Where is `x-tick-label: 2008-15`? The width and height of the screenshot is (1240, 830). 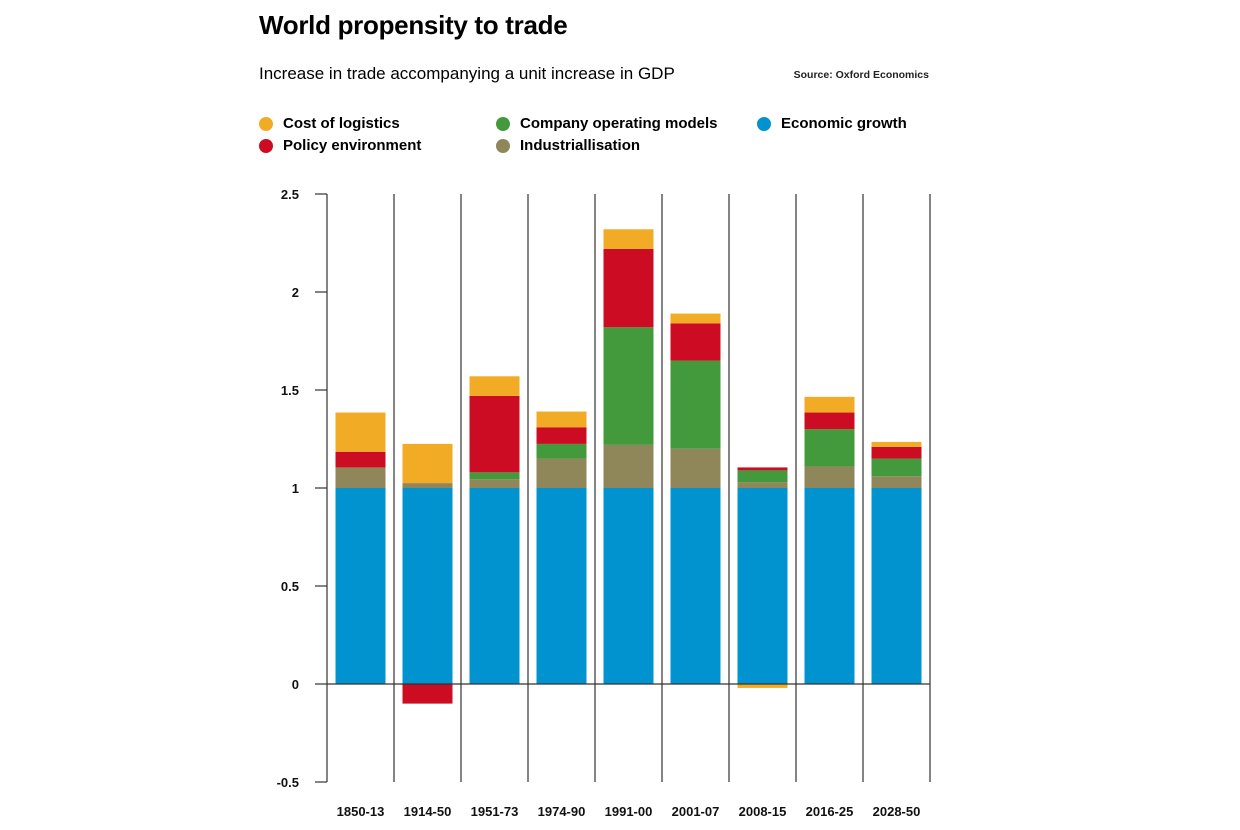 x-tick-label: 2008-15 is located at coordinates (763, 811).